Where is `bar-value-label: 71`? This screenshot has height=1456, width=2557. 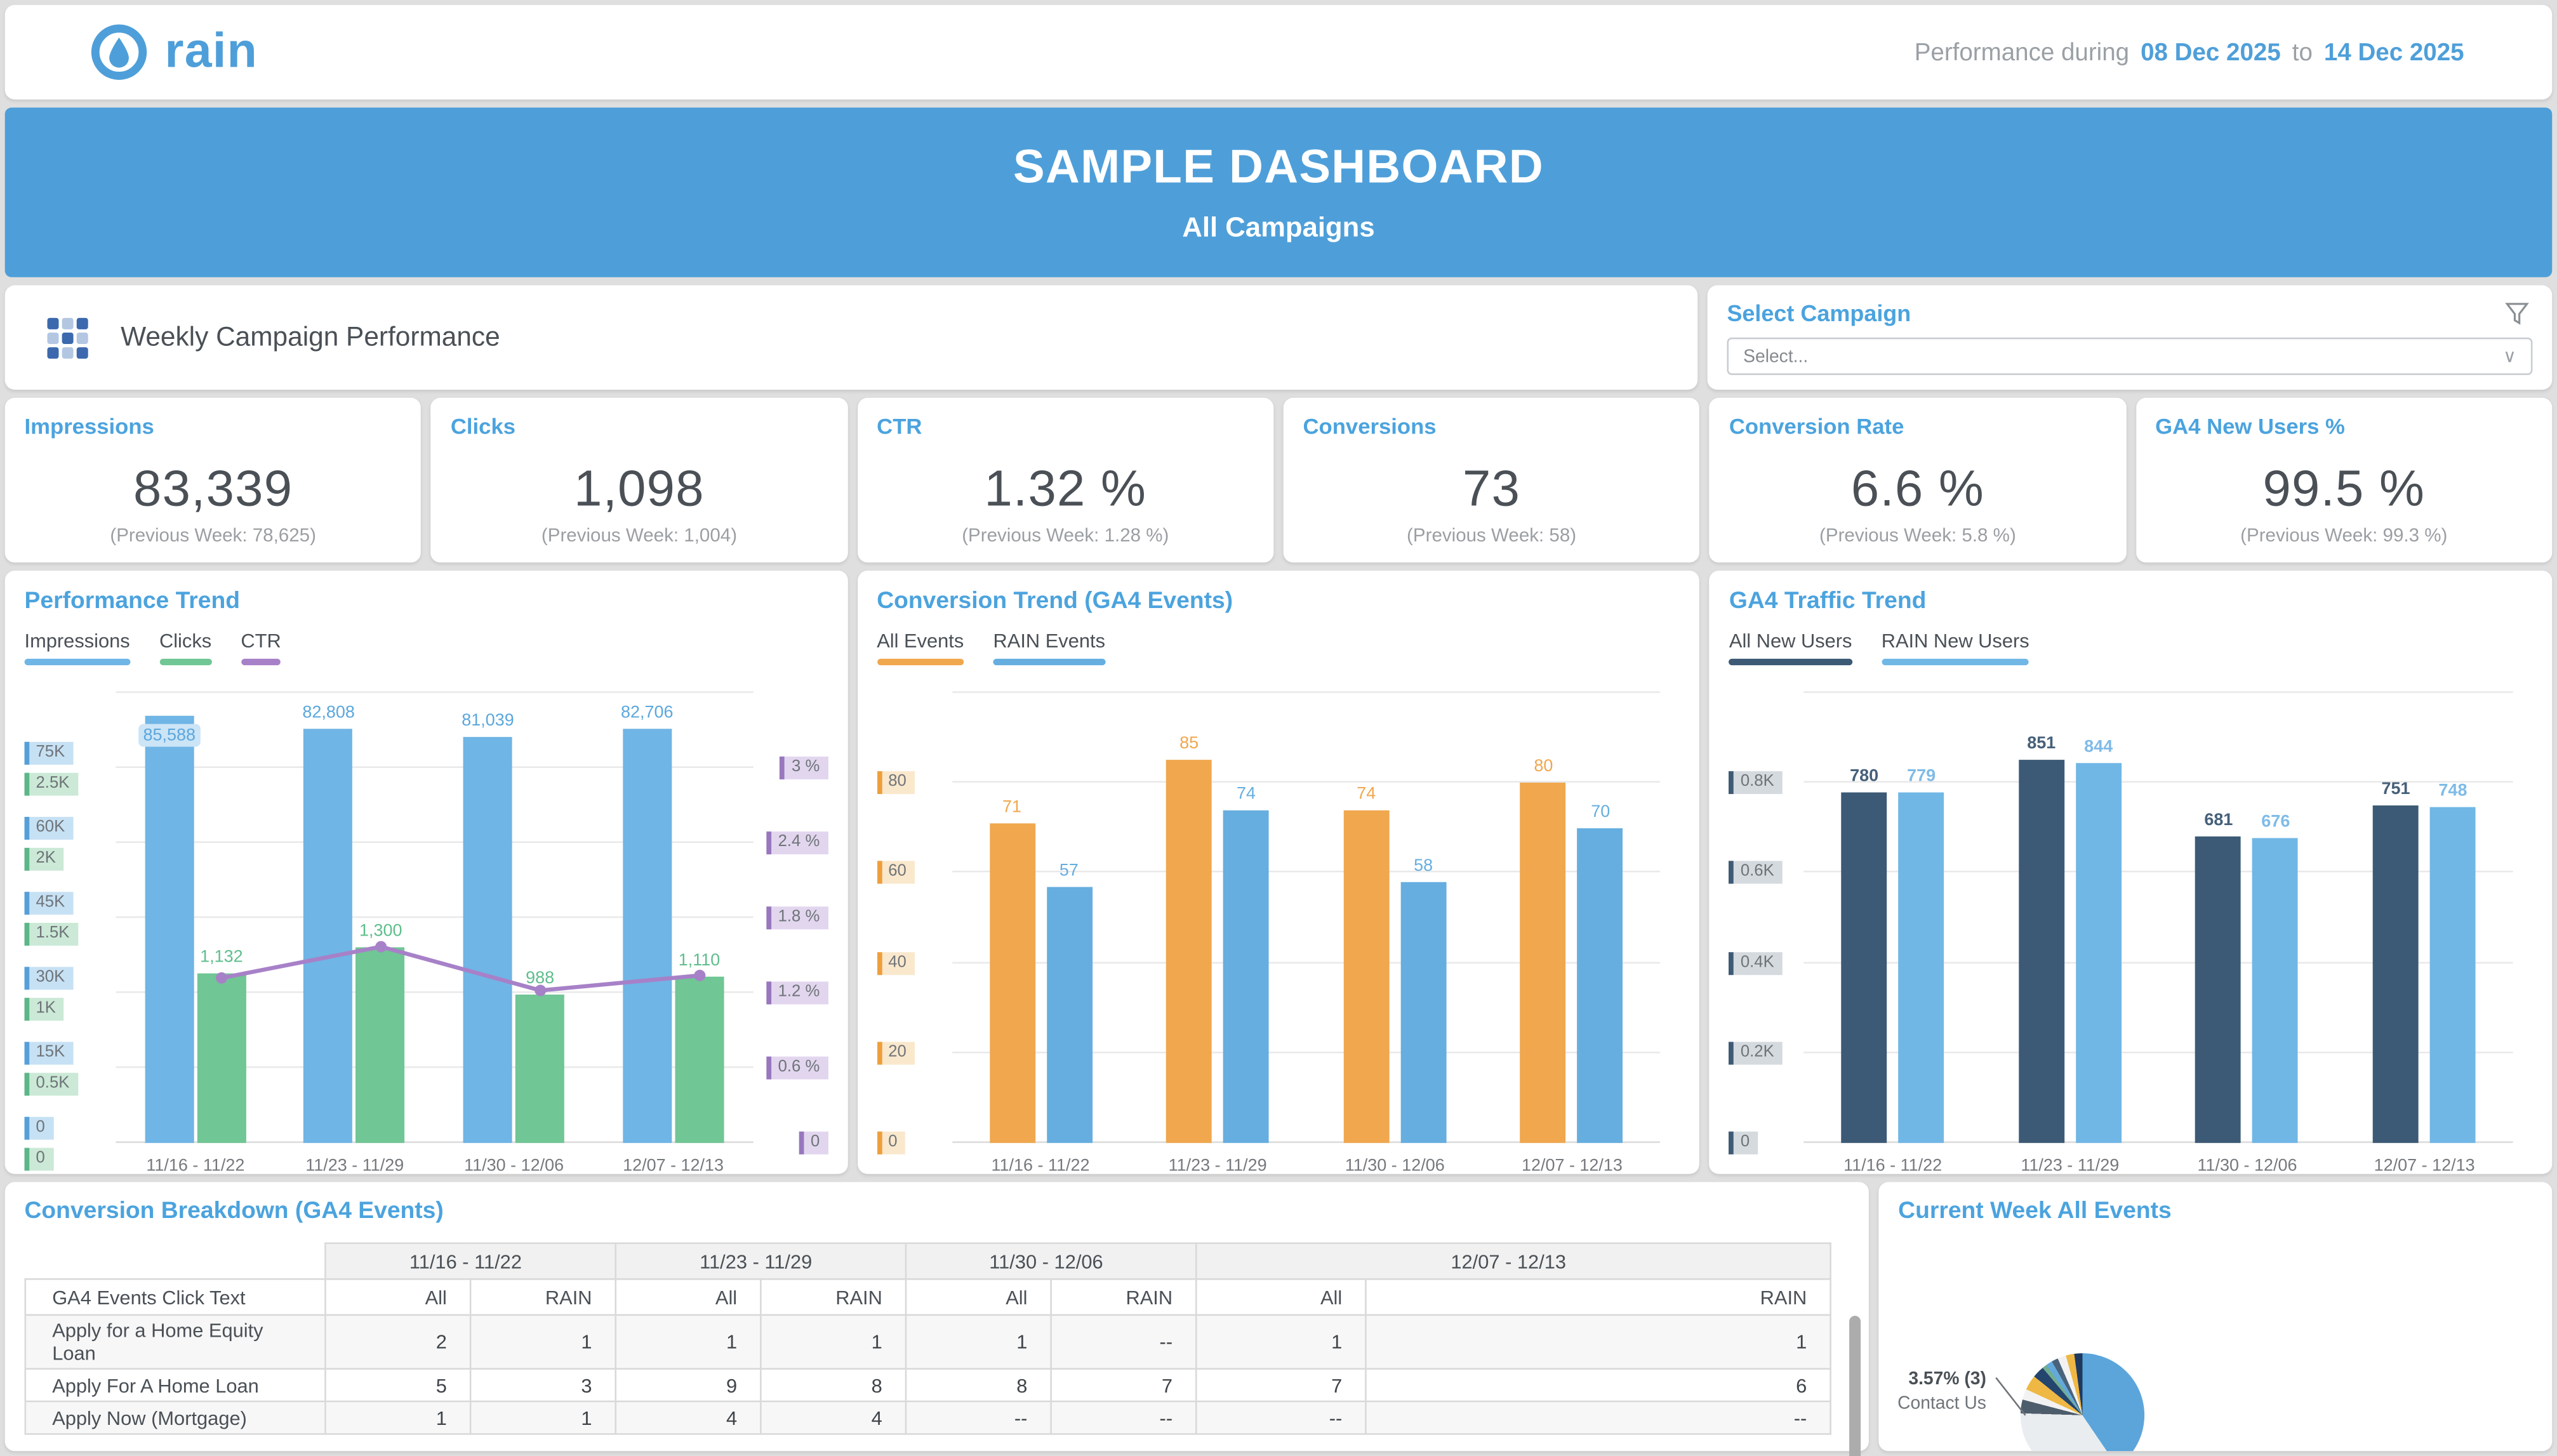 bar-value-label: 71 is located at coordinates (1012, 807).